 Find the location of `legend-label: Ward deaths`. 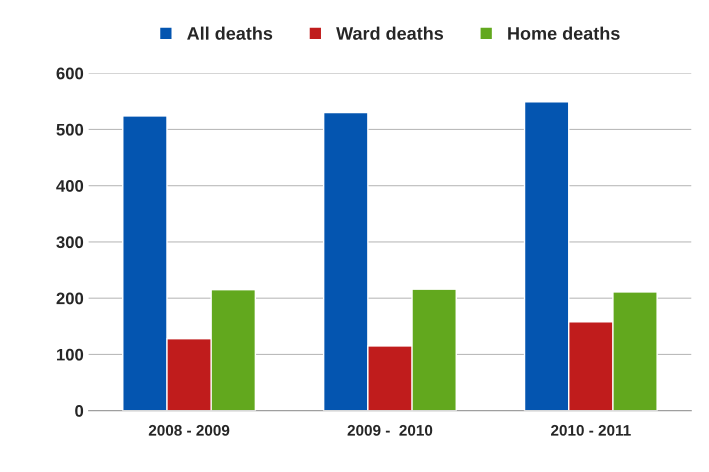

legend-label: Ward deaths is located at coordinates (390, 33).